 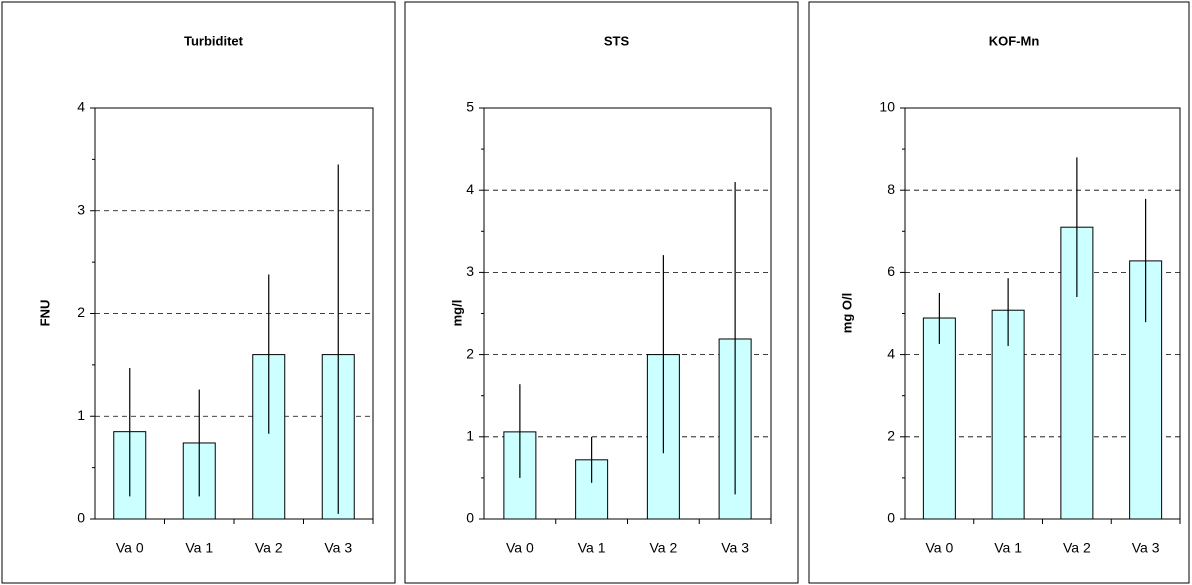 I want to click on y-tick-label: 5, so click(x=470, y=107).